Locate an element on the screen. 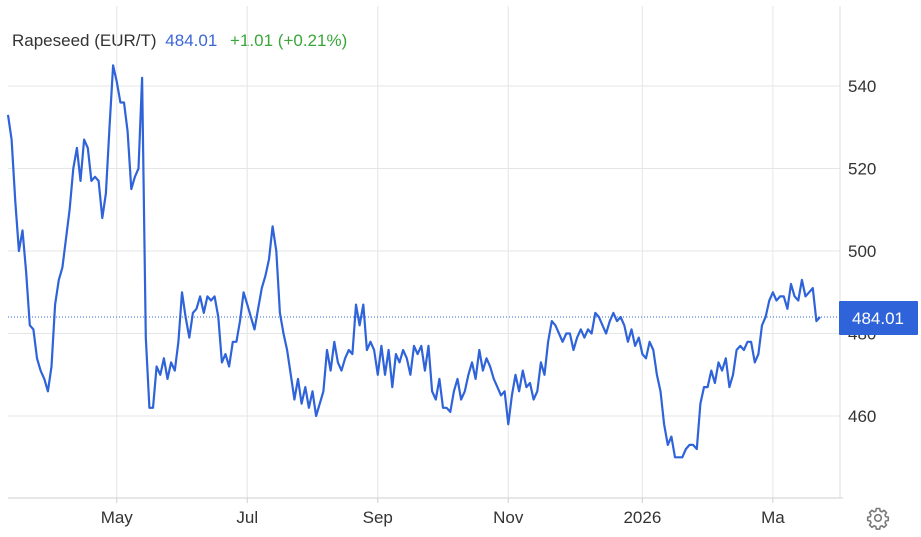  y-tick-label: 520 is located at coordinates (862, 169).